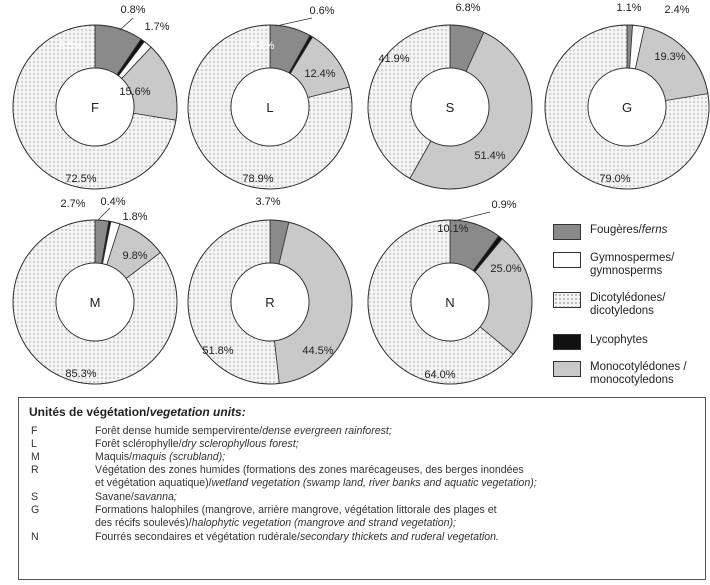 This screenshot has height=585, width=710. What do you see at coordinates (137, 412) in the screenshot?
I see `units-heading: Unités de végétation/vegetation units:` at bounding box center [137, 412].